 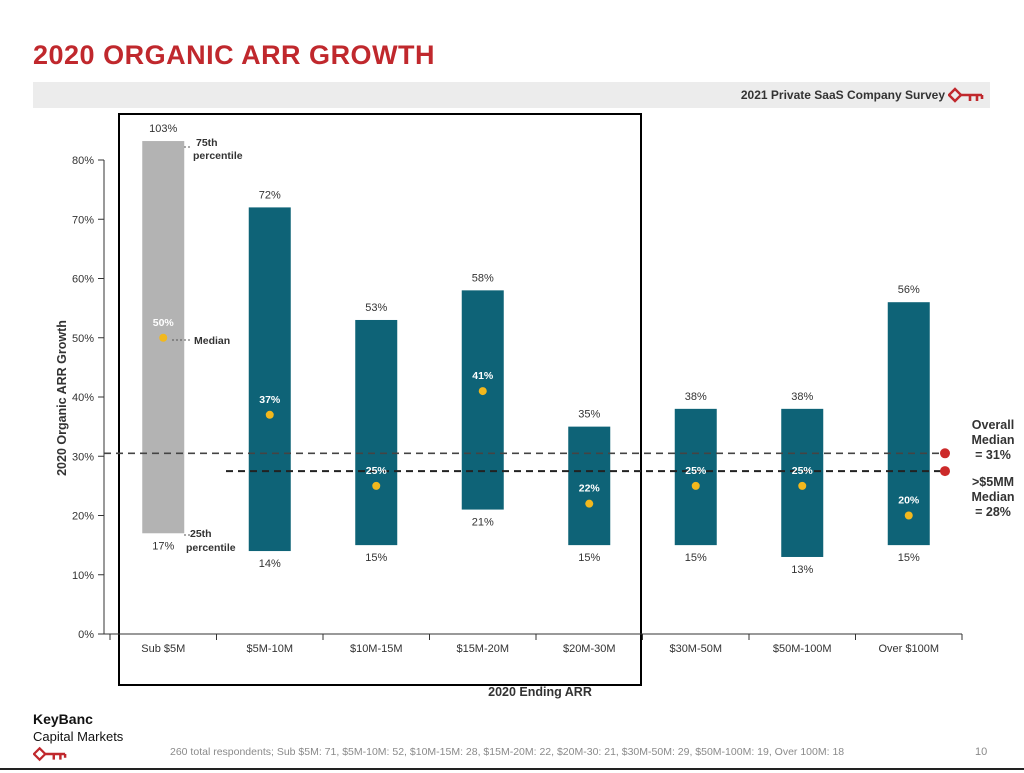 I want to click on x-tick-label: $30M-50M, so click(x=695, y=649).